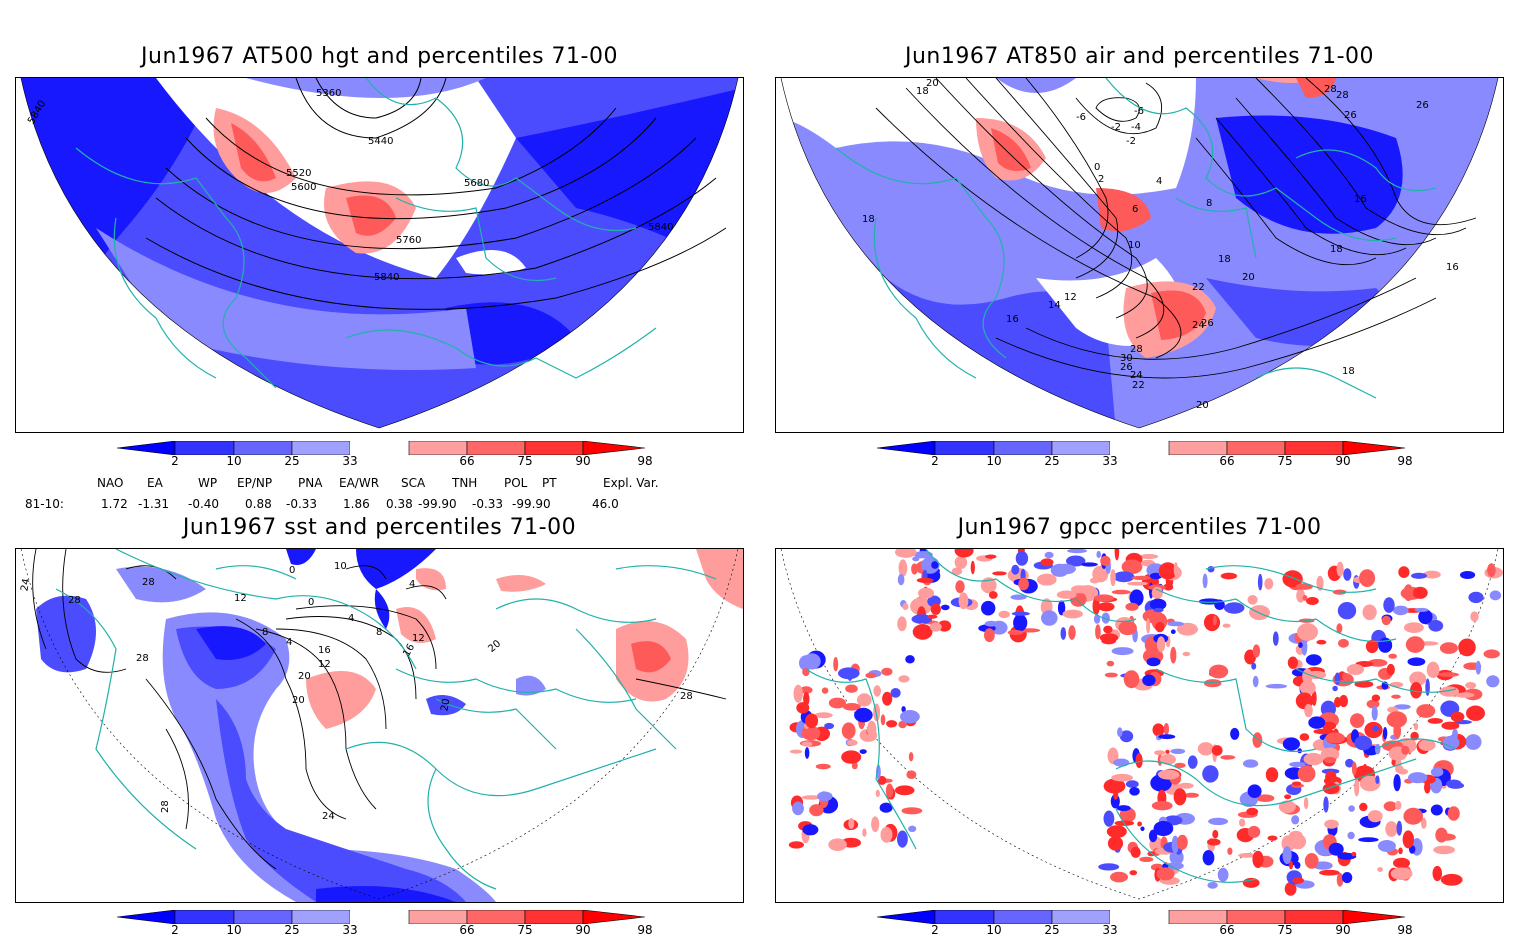  Describe the element at coordinates (476, 183) in the screenshot. I see `contour-label: 5680` at that location.